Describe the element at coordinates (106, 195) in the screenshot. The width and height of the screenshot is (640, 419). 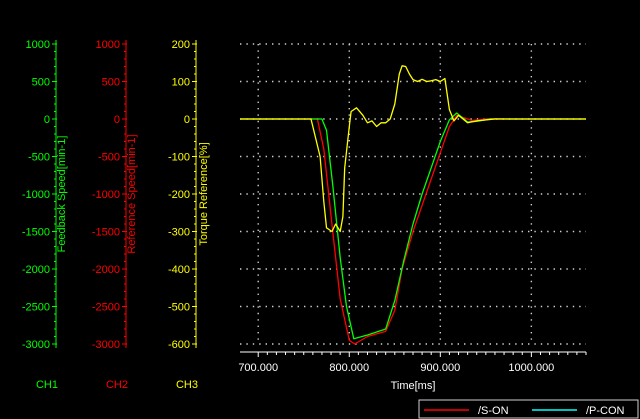
I see `y-tick-label-ch2: -1000` at that location.